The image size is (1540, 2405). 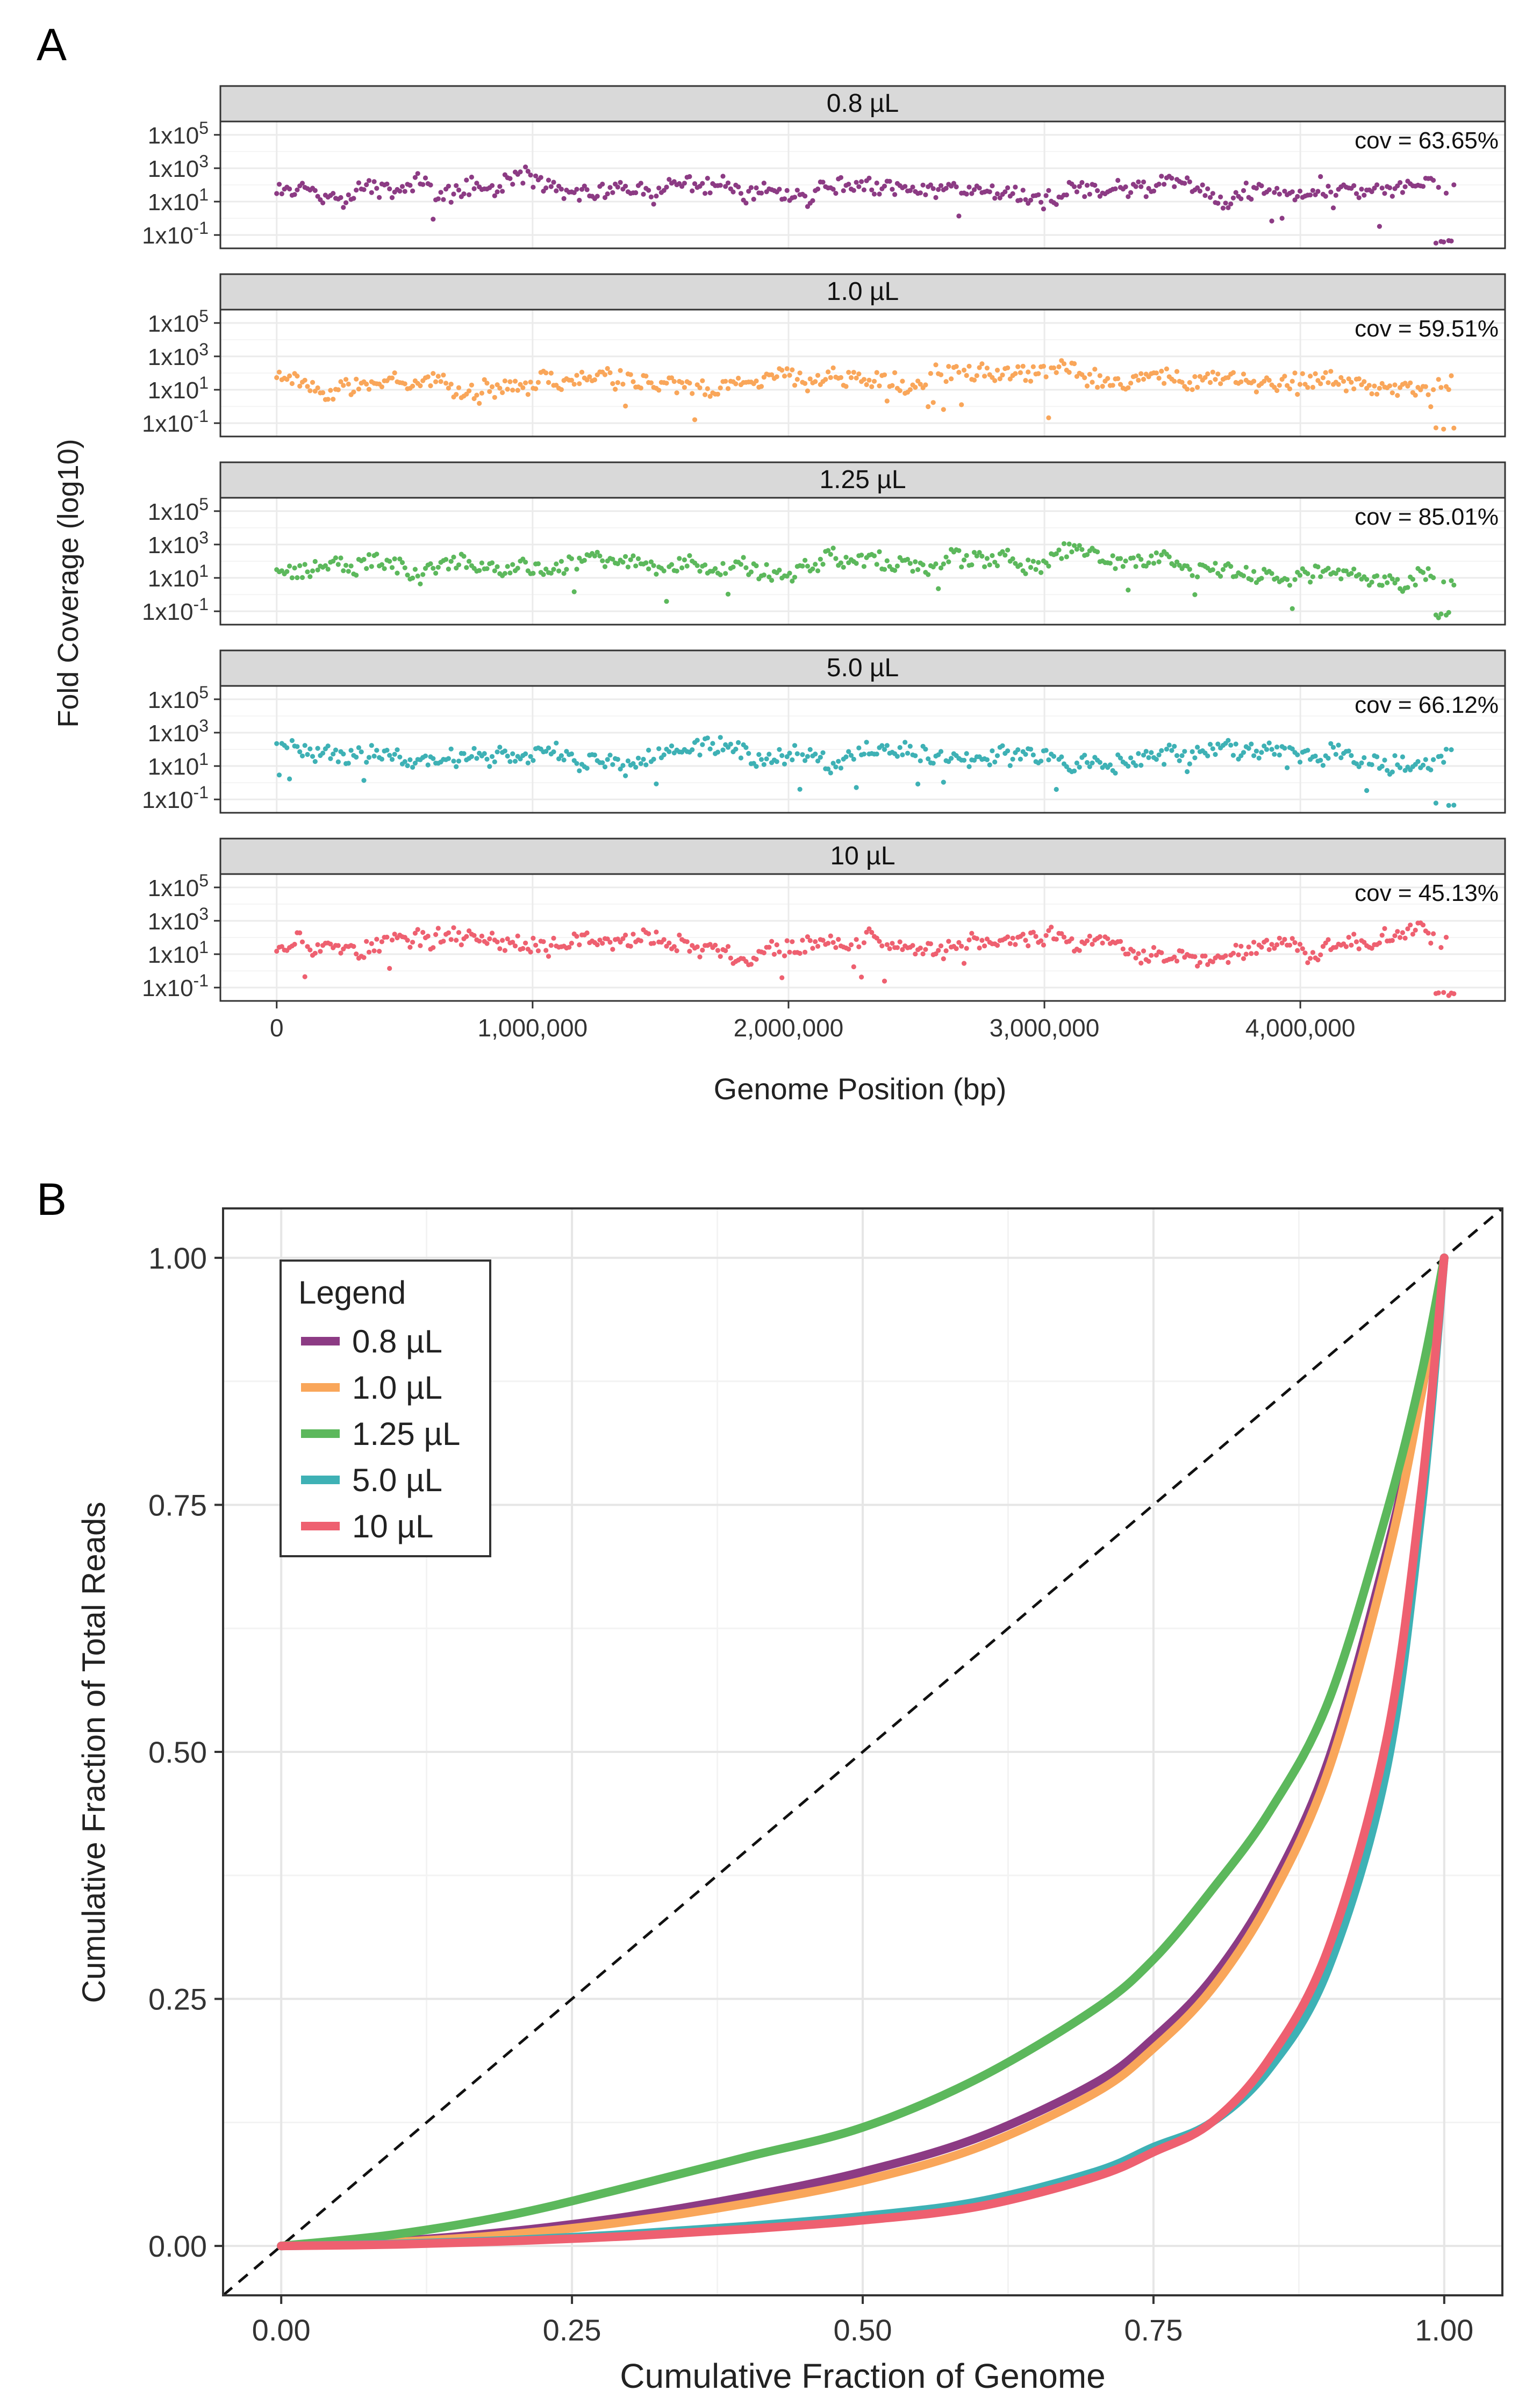 I want to click on facet-y-tick-label: 1x10¹, so click(x=178, y=576).